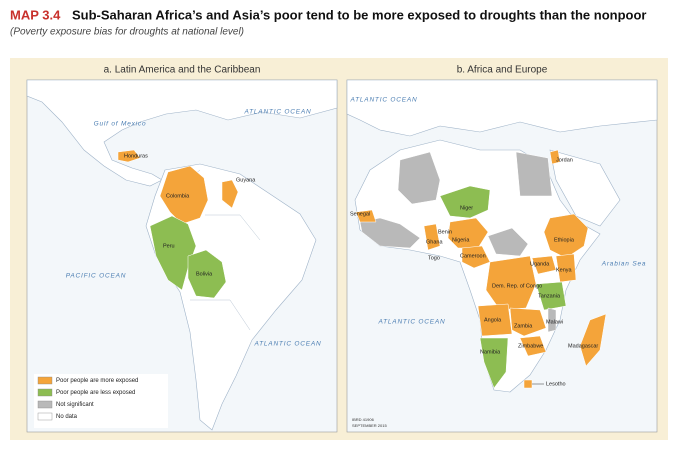 The image size is (700, 453). I want to click on legend-label: Poor people are more exposed, so click(97, 381).